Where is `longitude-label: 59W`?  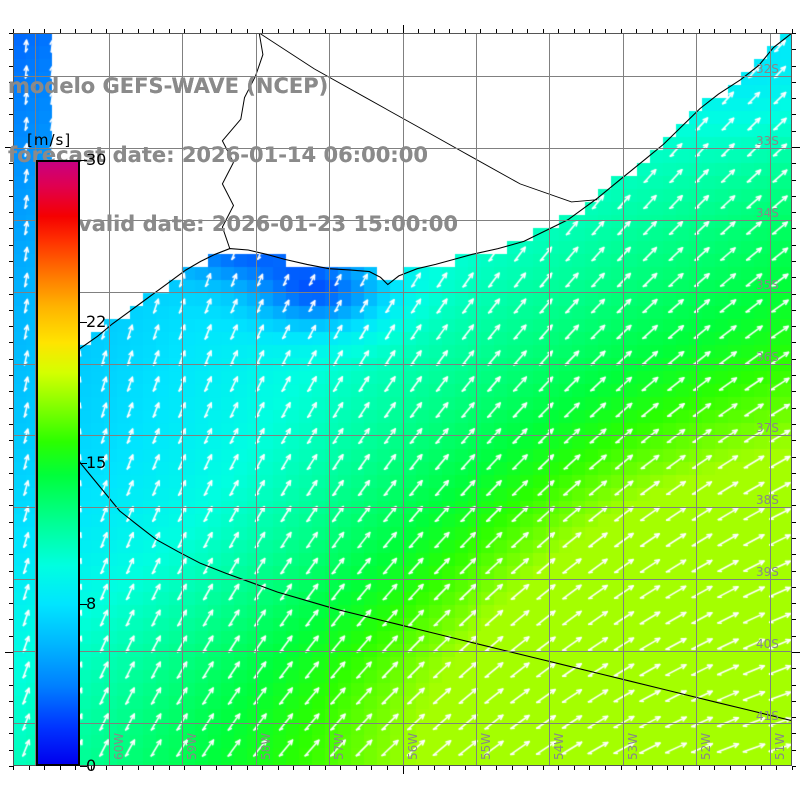 longitude-label: 59W is located at coordinates (192, 746).